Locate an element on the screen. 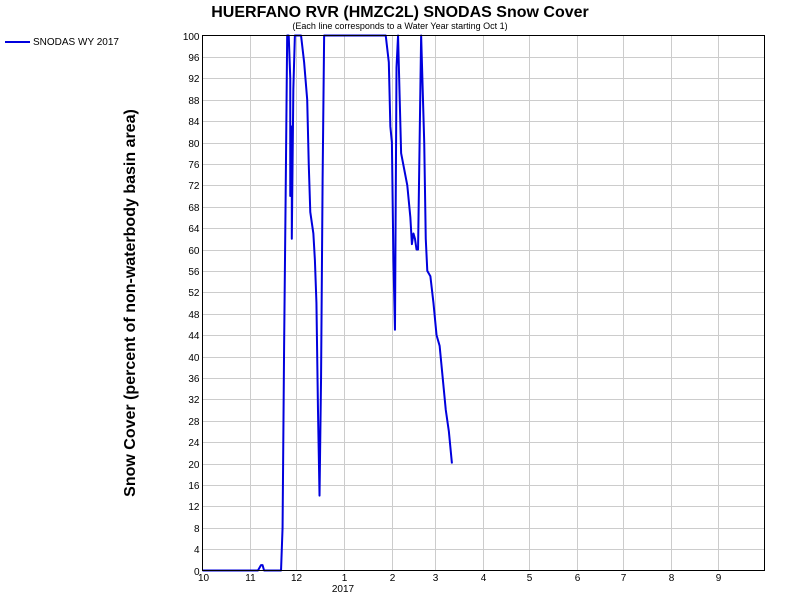  y-tick-label: 36 is located at coordinates (194, 379).